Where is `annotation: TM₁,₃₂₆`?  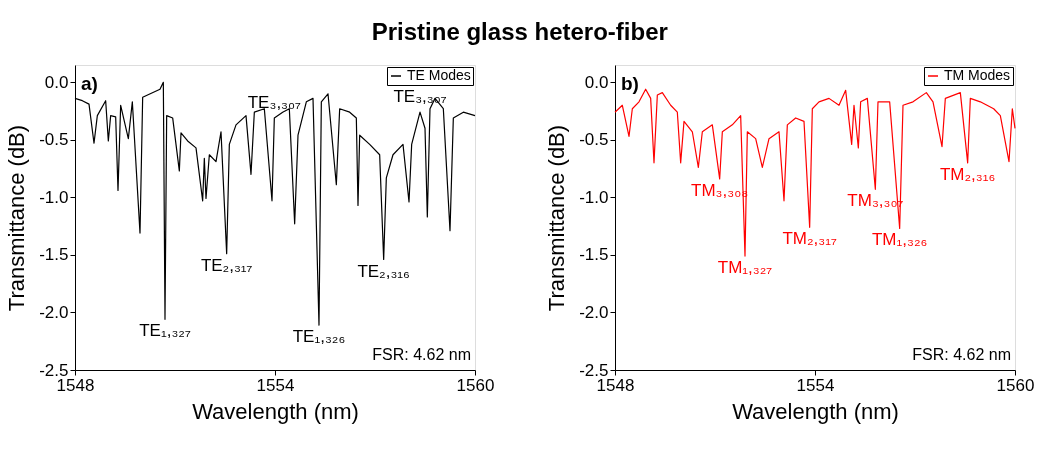 annotation: TM₁,₃₂₆ is located at coordinates (899, 240).